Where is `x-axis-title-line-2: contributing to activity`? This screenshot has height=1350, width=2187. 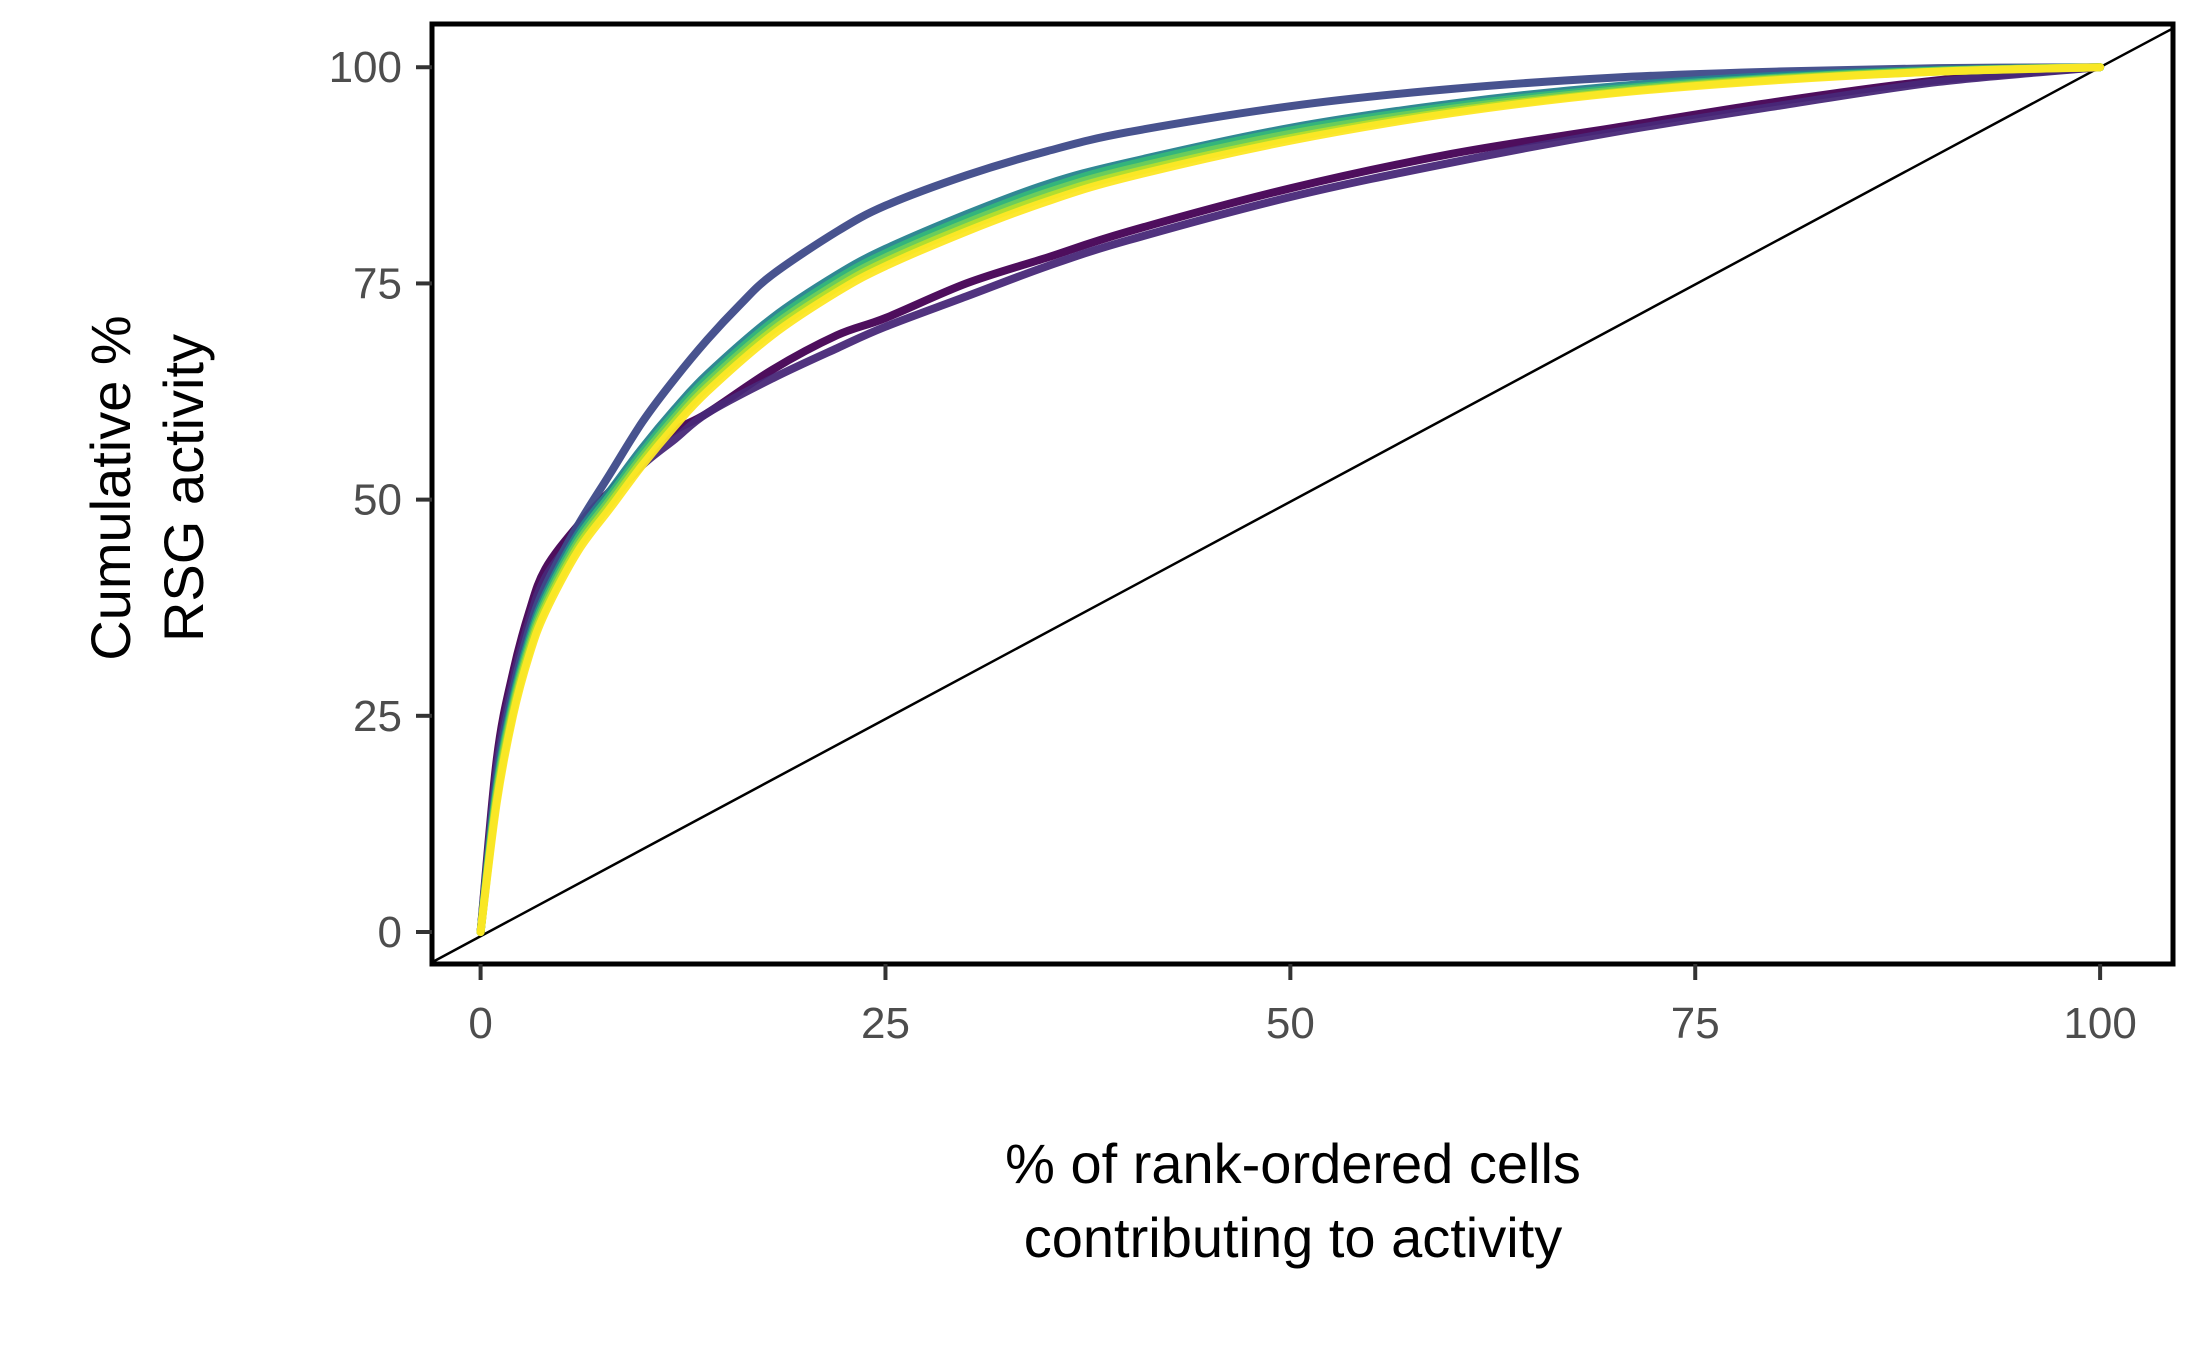
x-axis-title-line-2: contributing to activity is located at coordinates (1293, 1237).